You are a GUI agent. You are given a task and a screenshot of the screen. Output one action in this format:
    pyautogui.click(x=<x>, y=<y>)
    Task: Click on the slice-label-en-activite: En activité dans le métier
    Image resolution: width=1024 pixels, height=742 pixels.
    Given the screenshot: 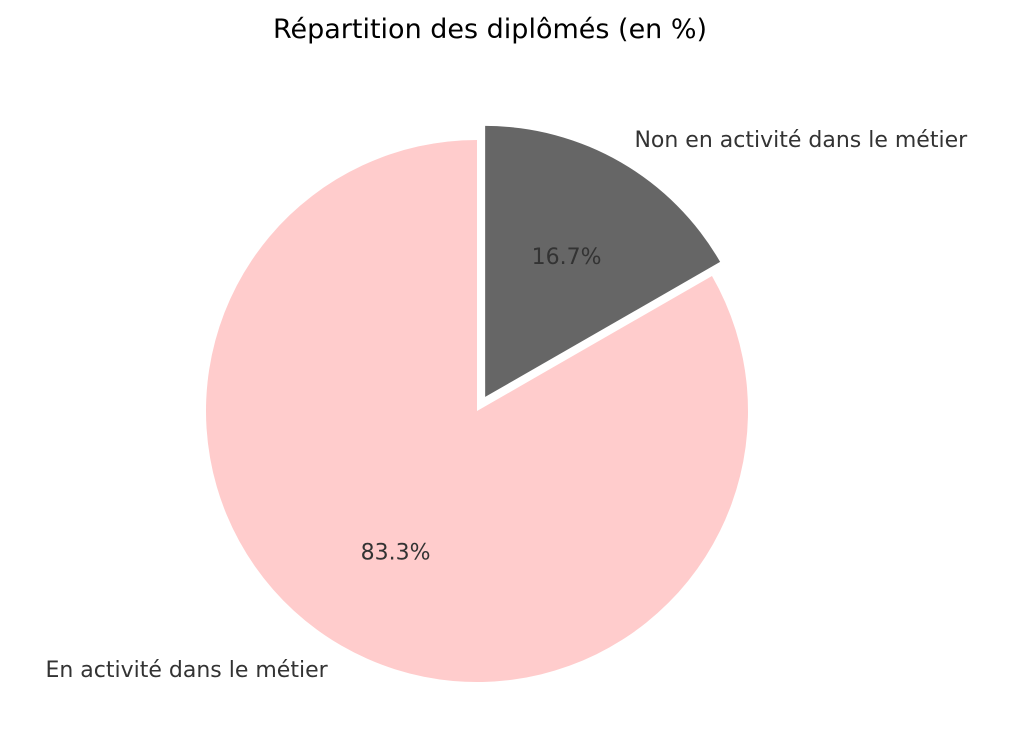 What is the action you would take?
    pyautogui.click(x=186, y=670)
    